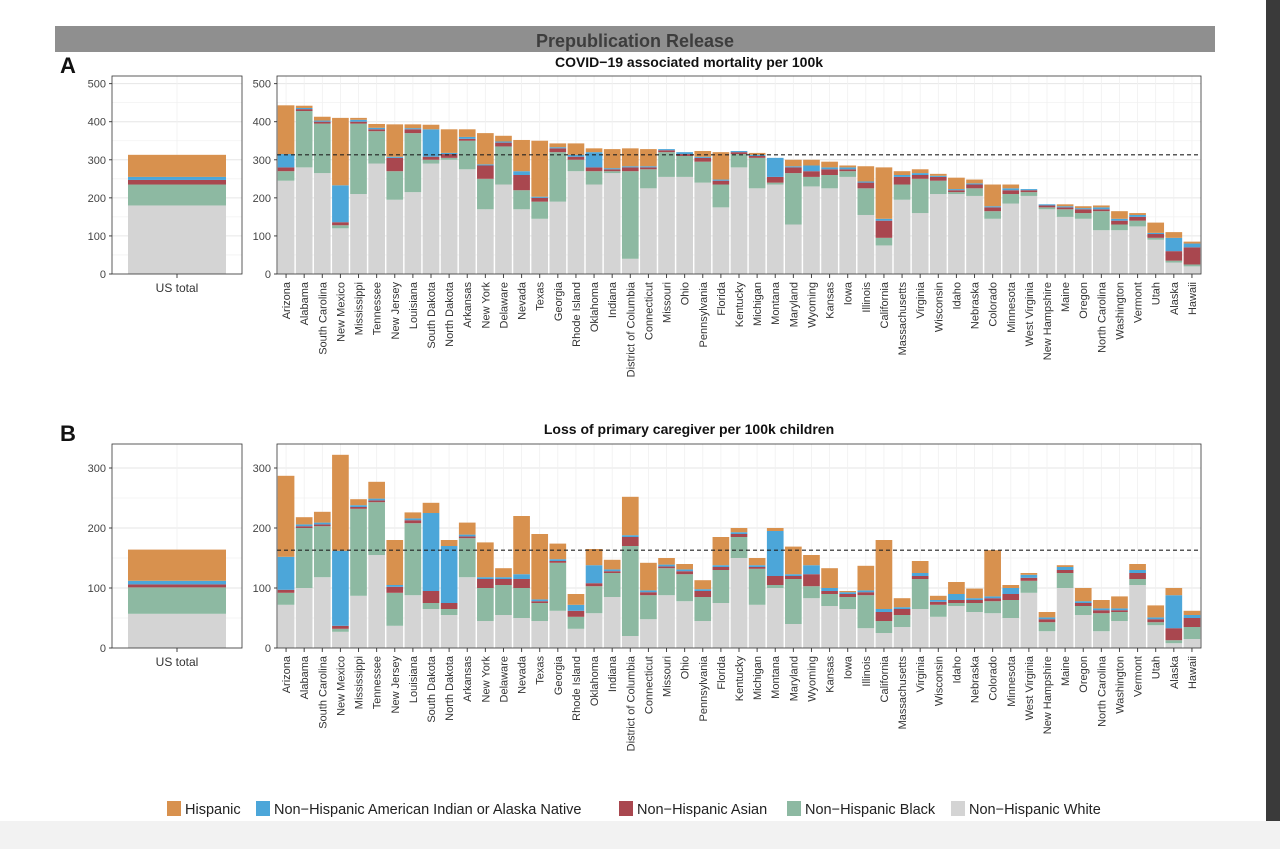 The image size is (1280, 849). I want to click on x-tick-label: Alaska, so click(1175, 298).